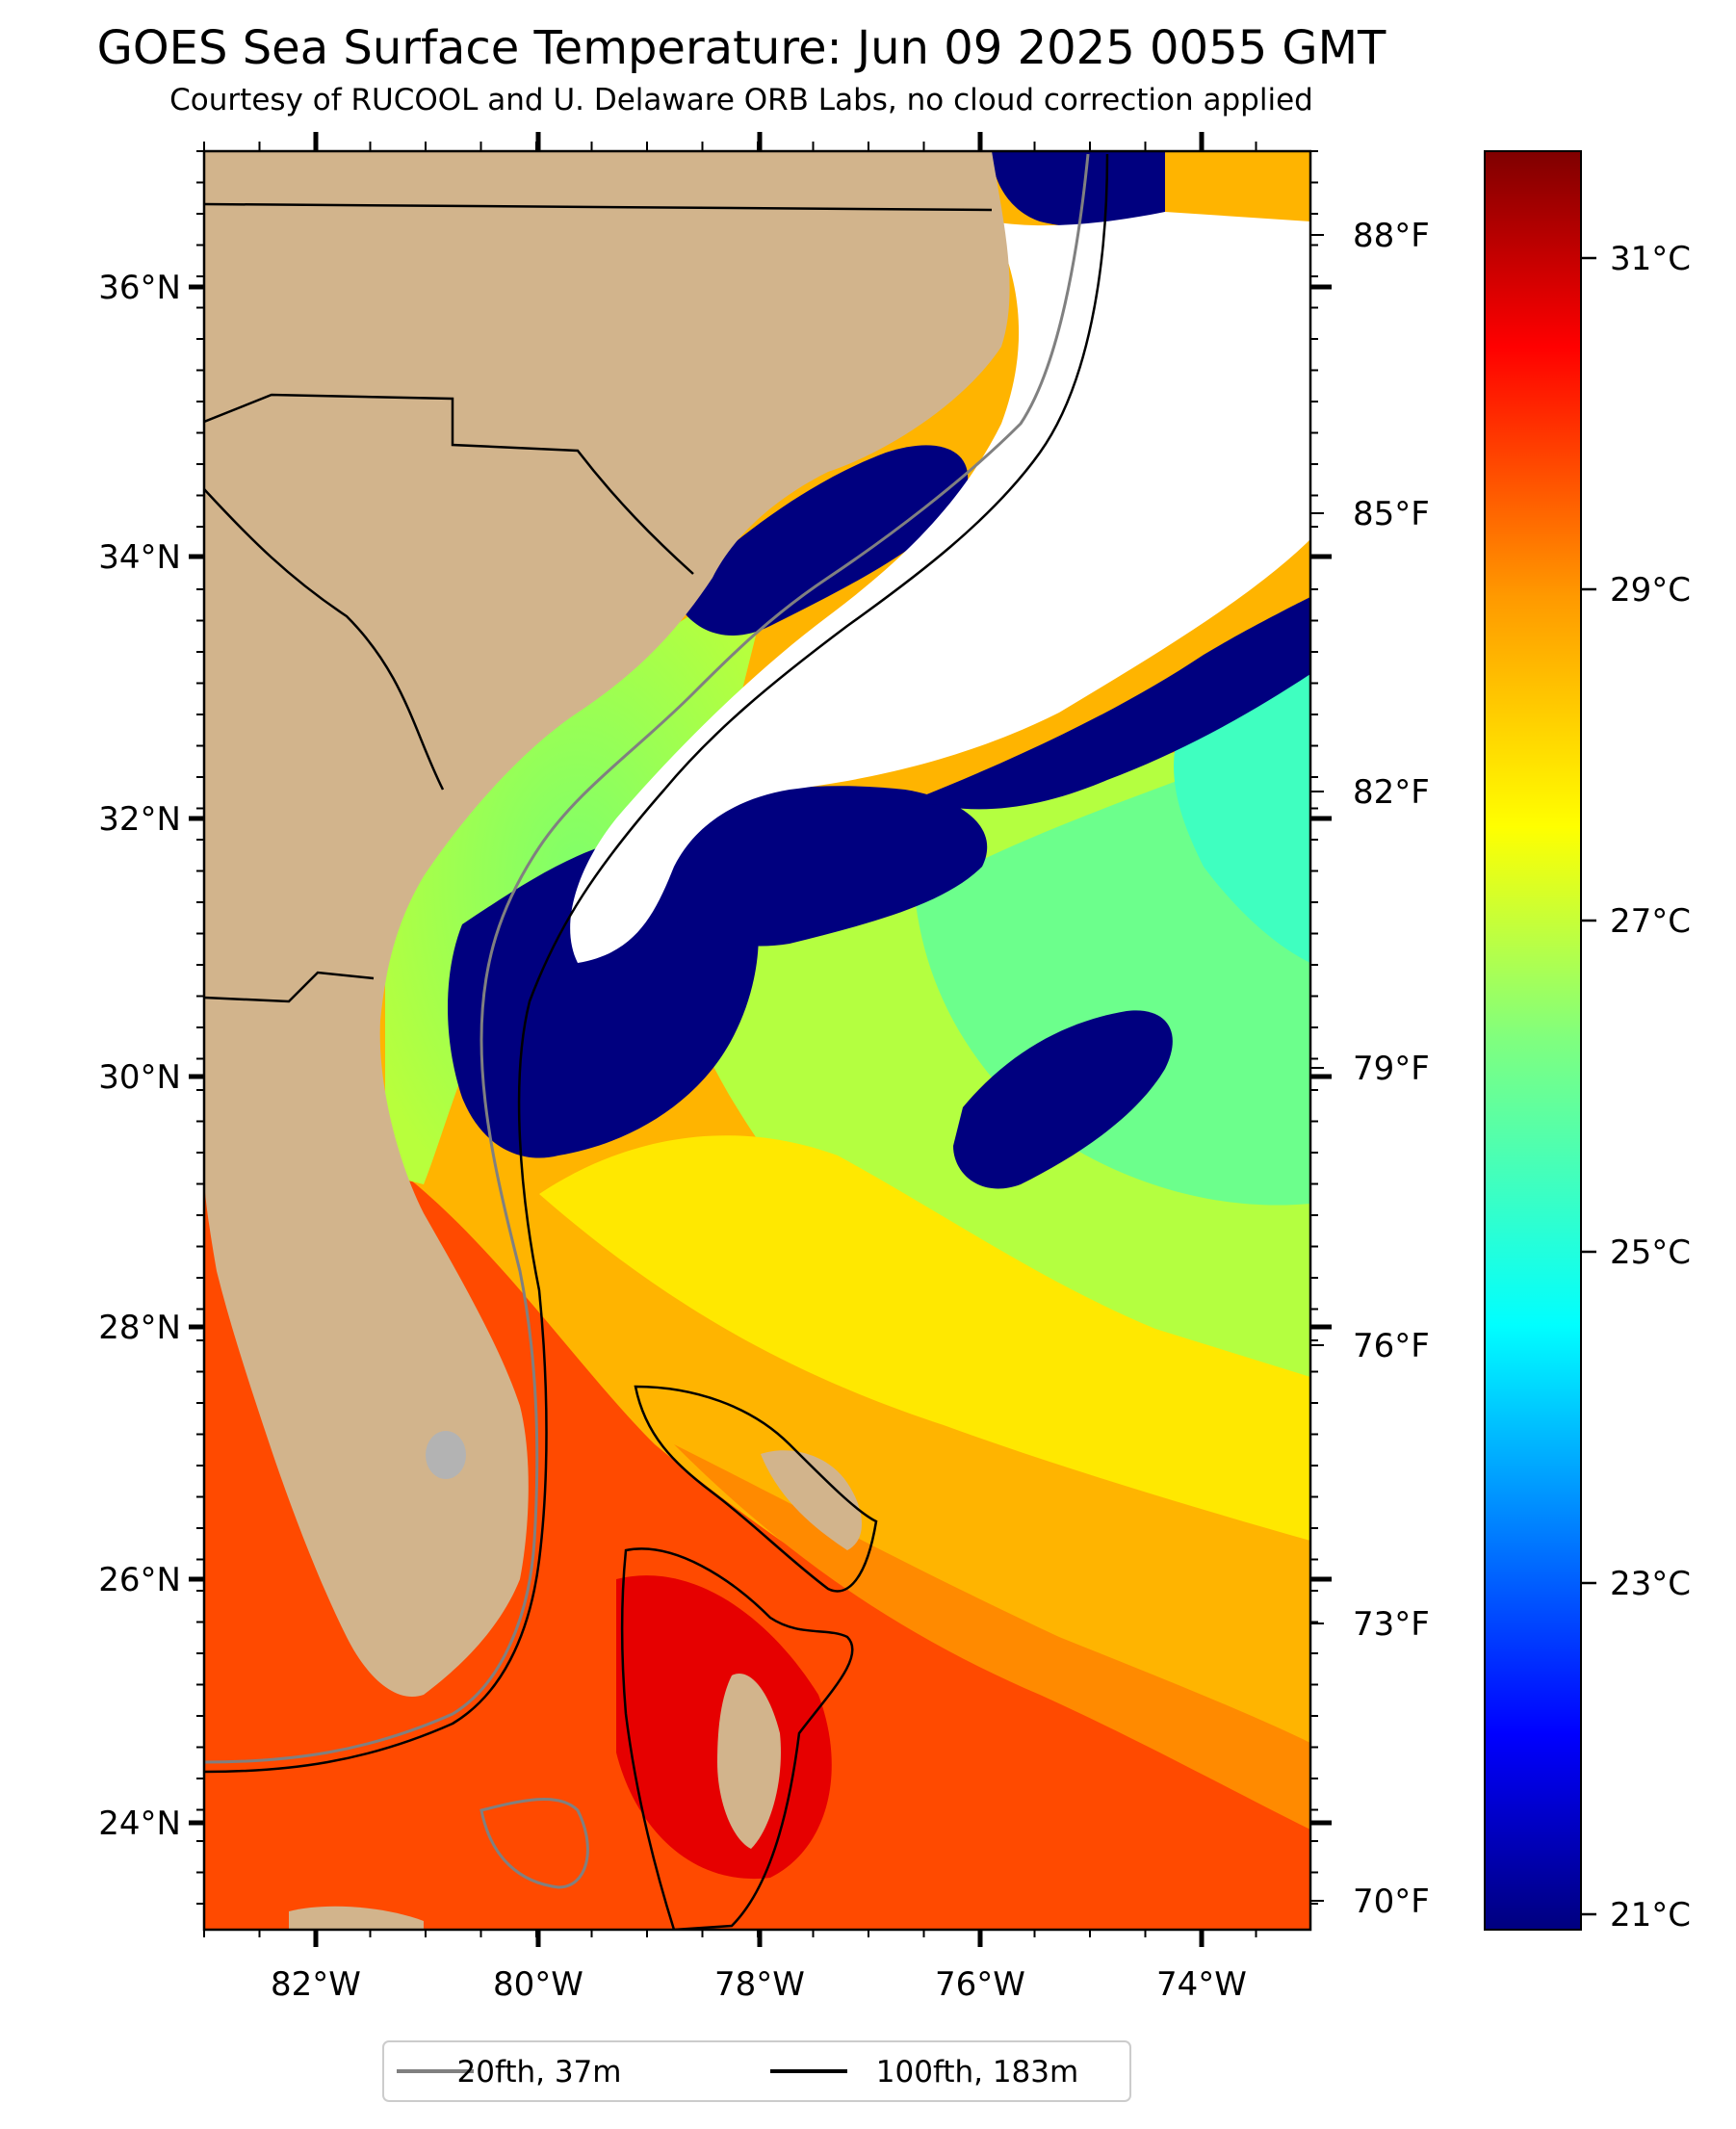 The height and width of the screenshot is (2129, 1736). Describe the element at coordinates (1392, 236) in the screenshot. I see `fahrenheit-label: 88°F` at that location.